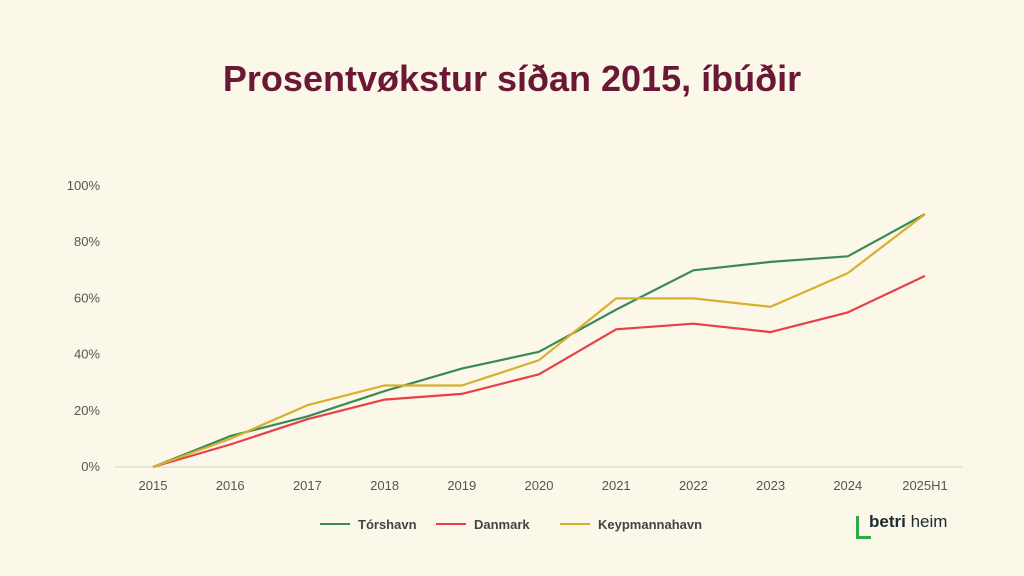  What do you see at coordinates (90, 466) in the screenshot?
I see `y-tick-label: 0%` at bounding box center [90, 466].